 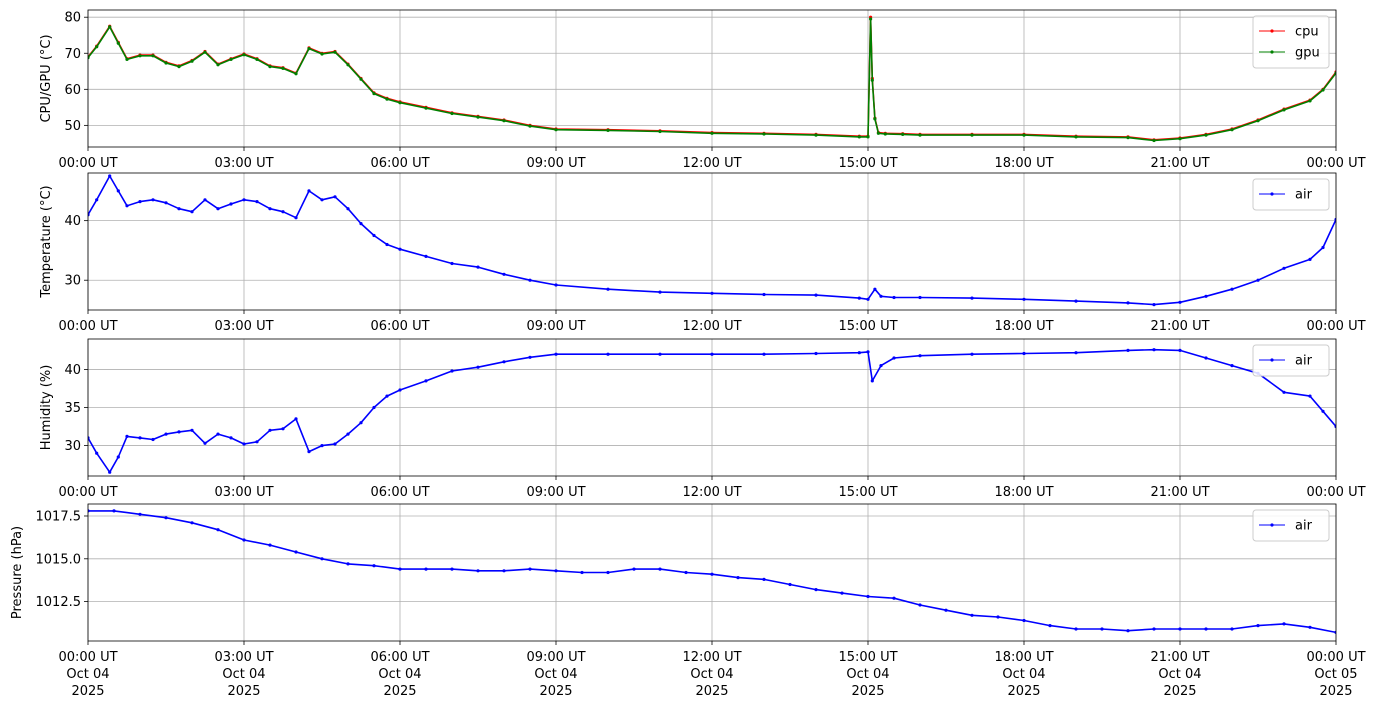 I want to click on legend-marker-air, so click(x=1272, y=194).